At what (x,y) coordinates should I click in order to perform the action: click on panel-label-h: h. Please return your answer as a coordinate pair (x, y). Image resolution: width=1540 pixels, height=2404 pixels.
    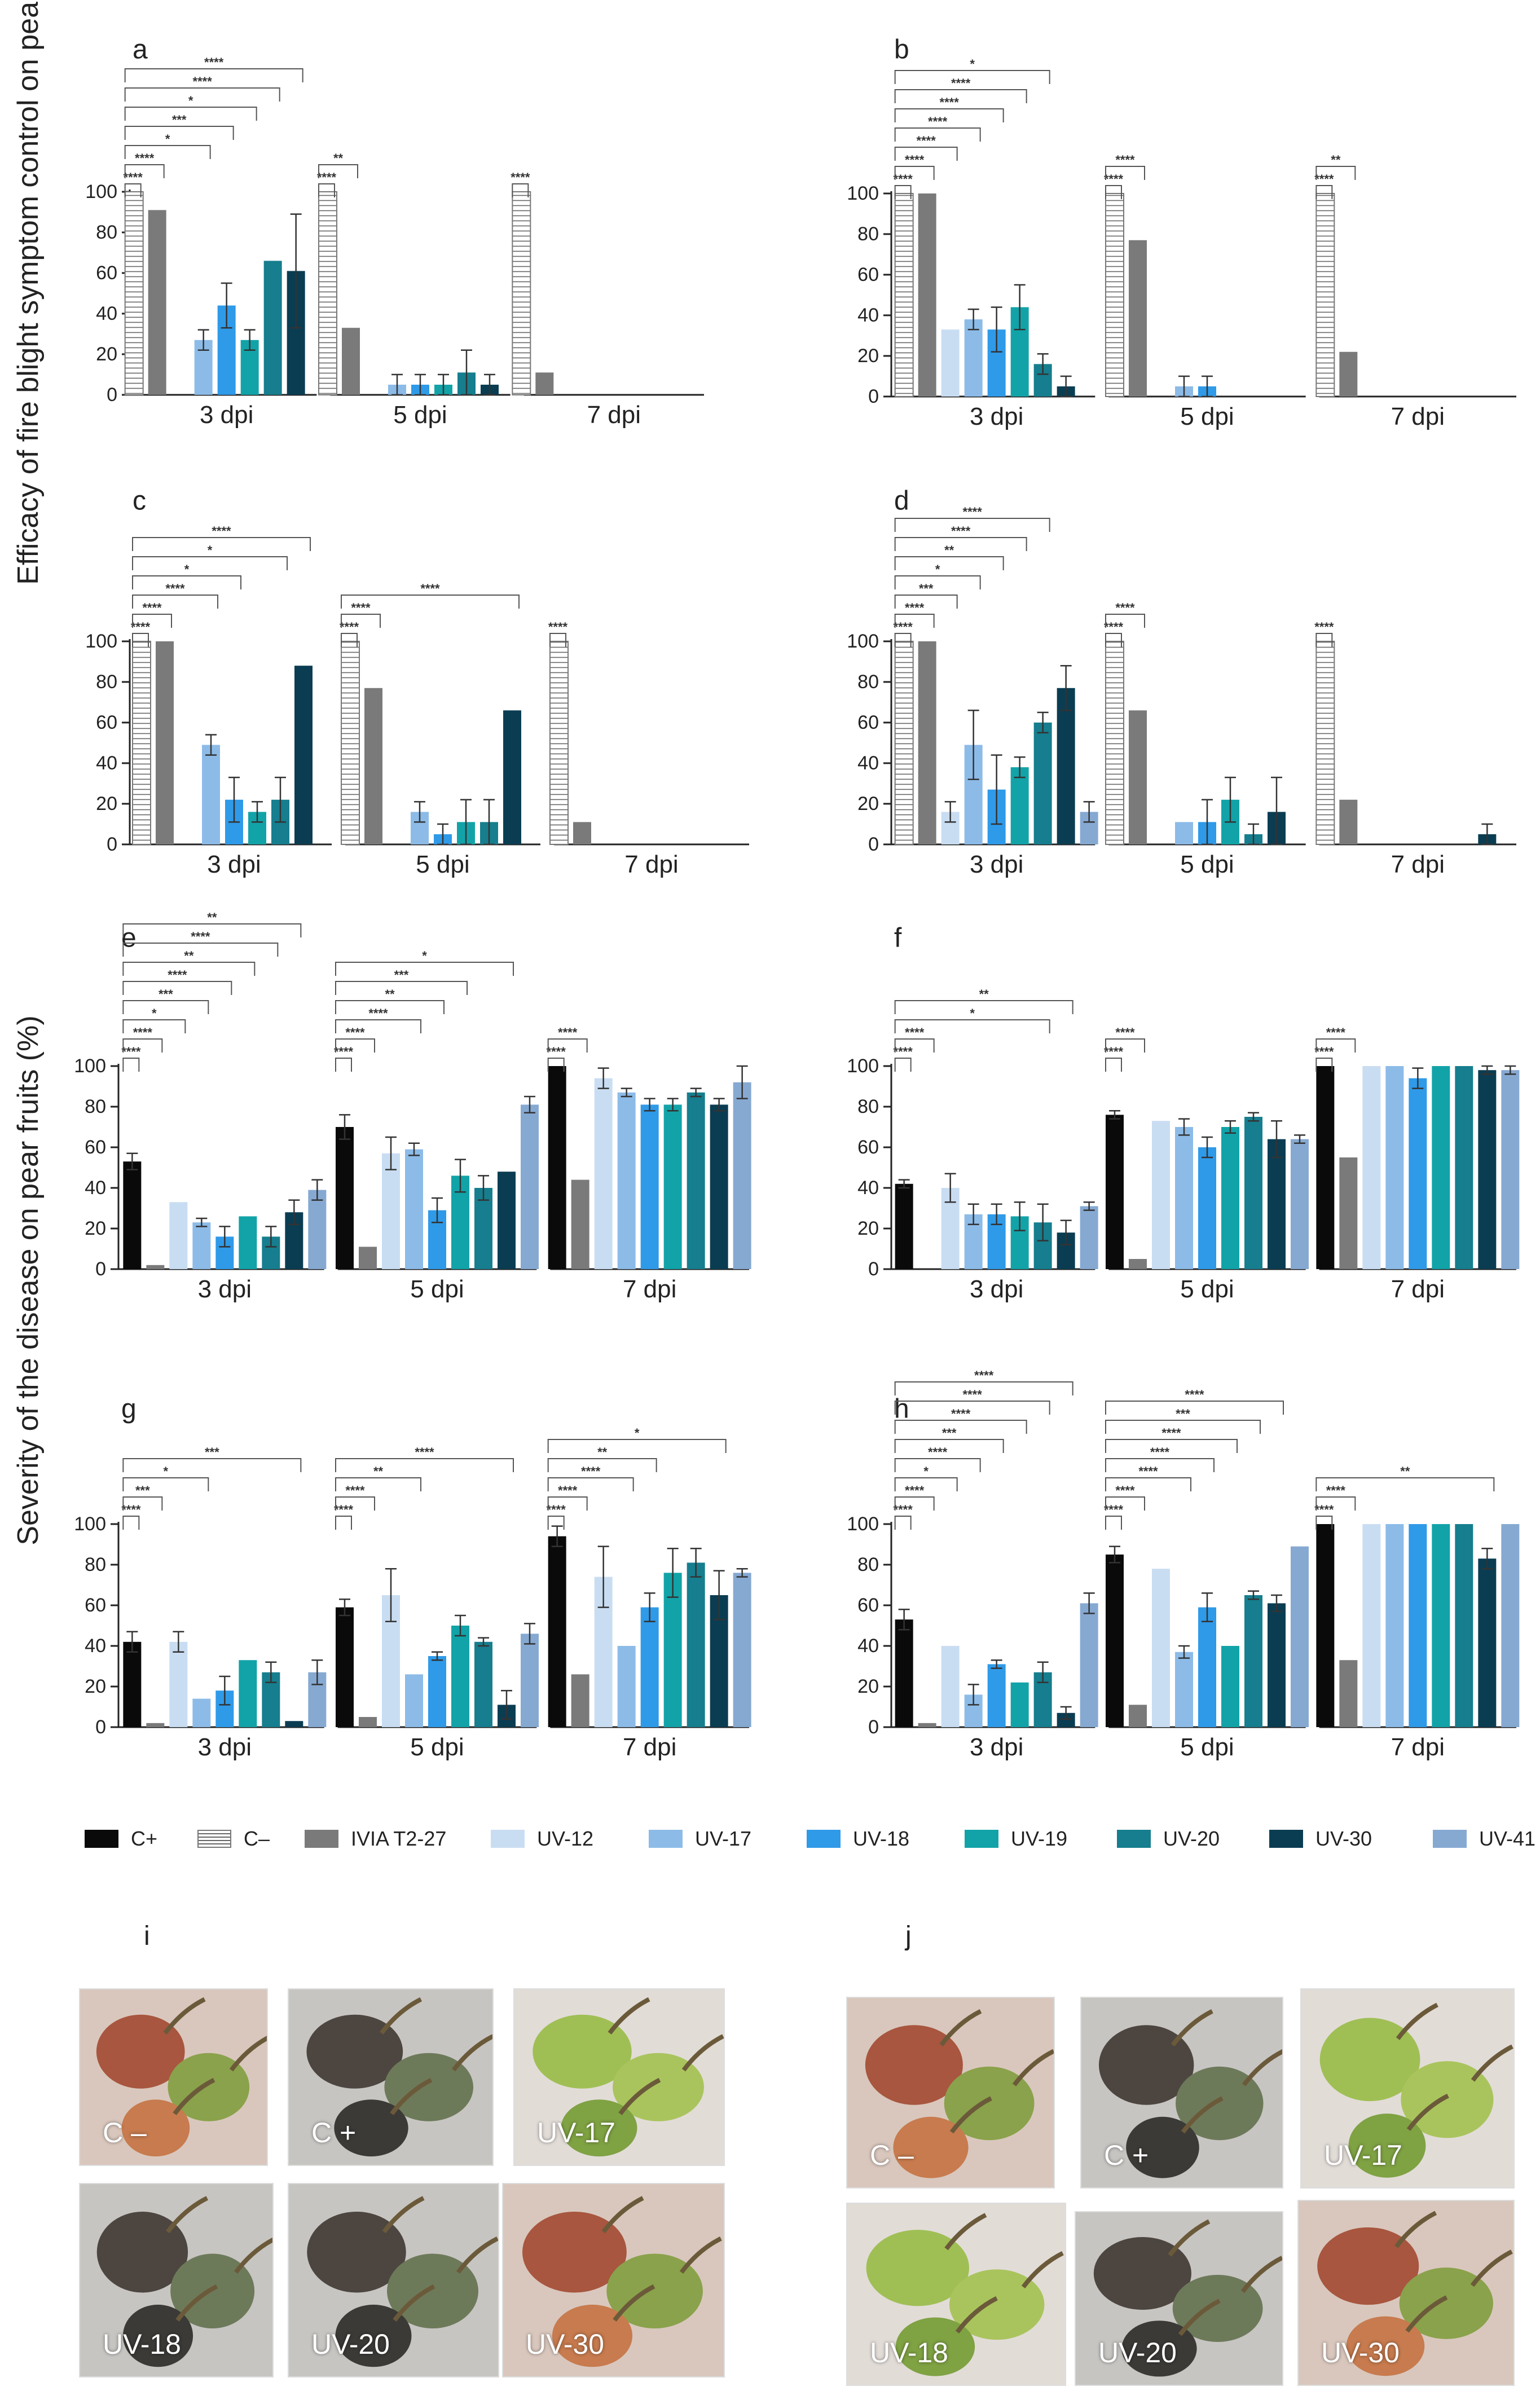
    Looking at the image, I should click on (901, 1409).